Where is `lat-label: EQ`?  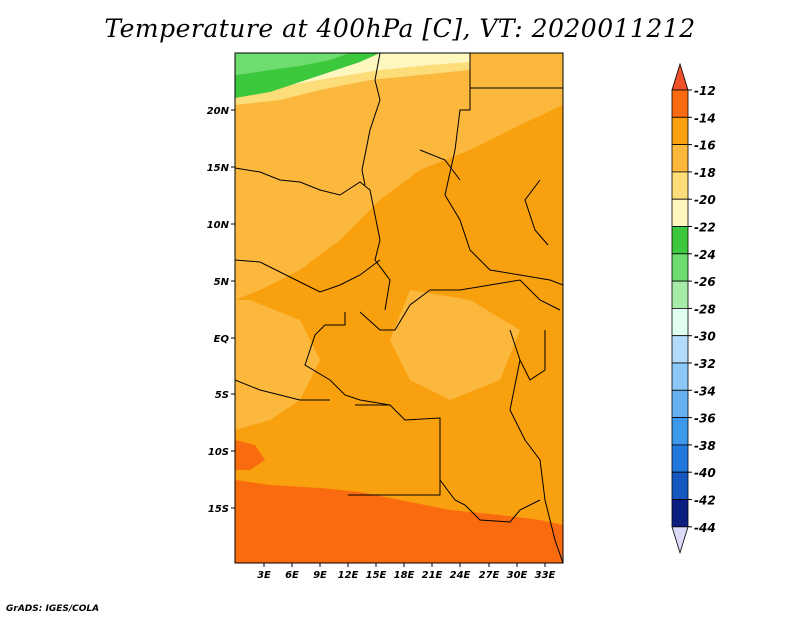
lat-label: EQ is located at coordinates (222, 339).